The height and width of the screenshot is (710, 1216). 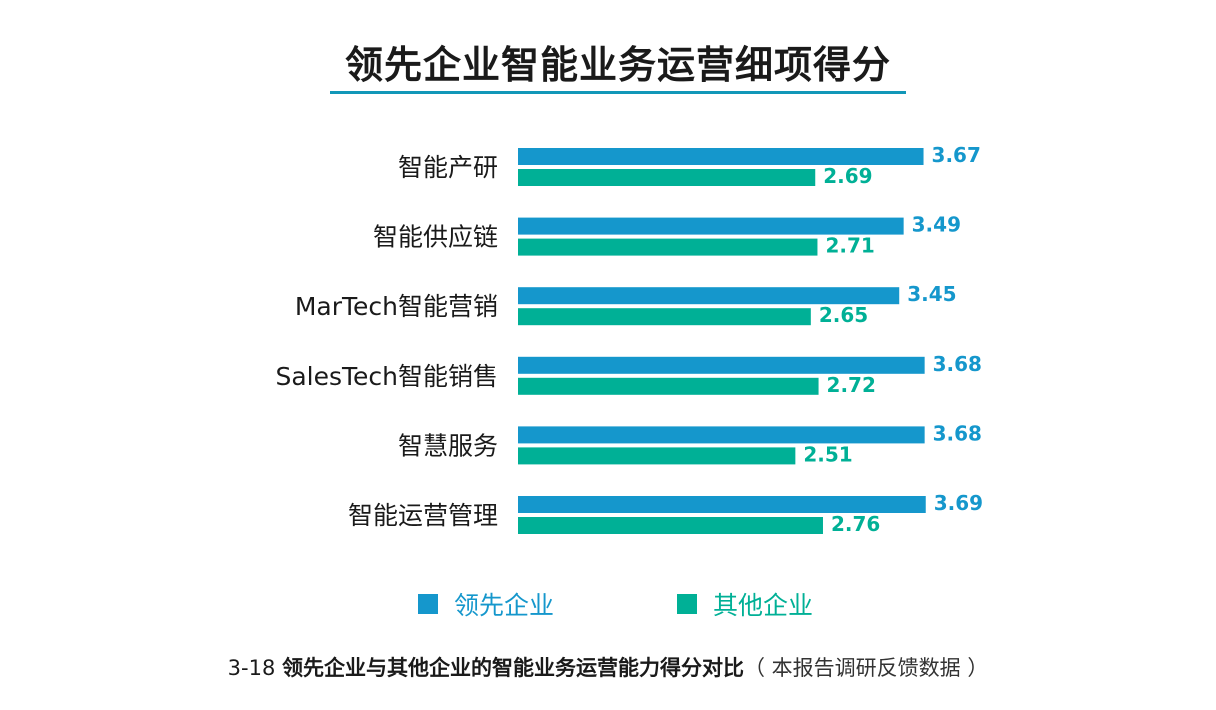 What do you see at coordinates (721, 156) in the screenshot?
I see `bar-leading-rd` at bounding box center [721, 156].